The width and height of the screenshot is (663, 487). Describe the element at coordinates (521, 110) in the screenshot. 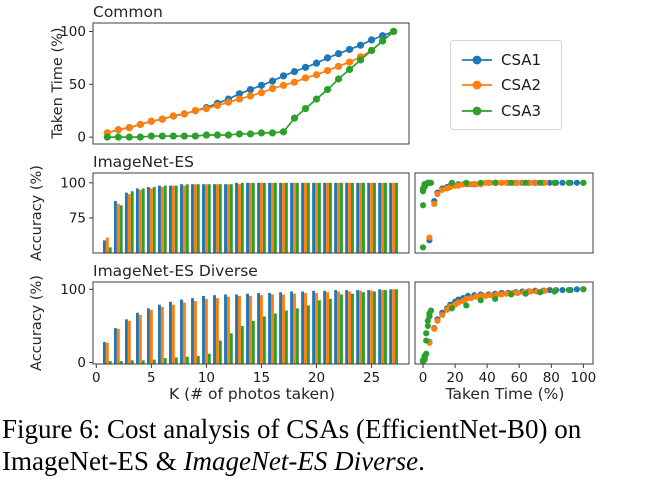

I see `legend-label-csa3: CSA3` at that location.